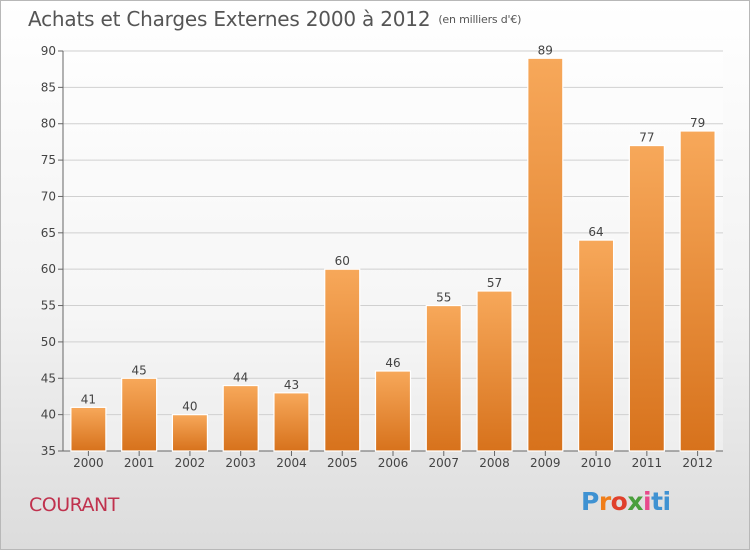 The height and width of the screenshot is (550, 750). What do you see at coordinates (139, 463) in the screenshot?
I see `x-tick-label: 2001` at bounding box center [139, 463].